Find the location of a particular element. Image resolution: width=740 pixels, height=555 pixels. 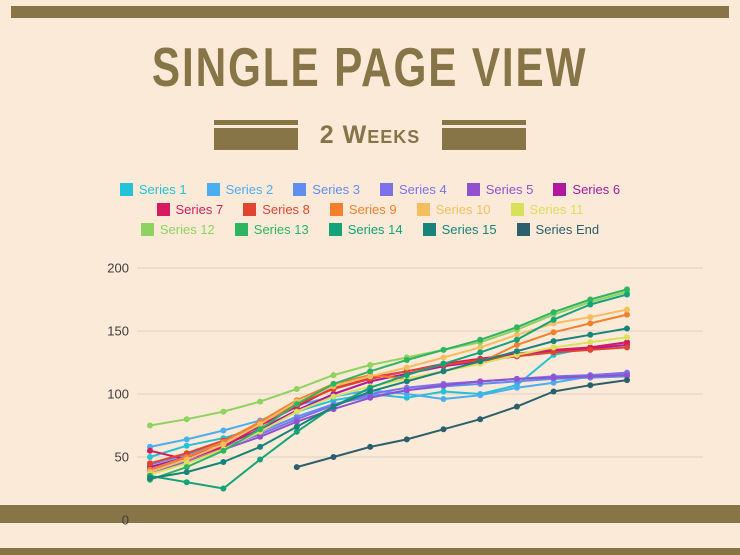

bottom-decorative-bar is located at coordinates (370, 514).